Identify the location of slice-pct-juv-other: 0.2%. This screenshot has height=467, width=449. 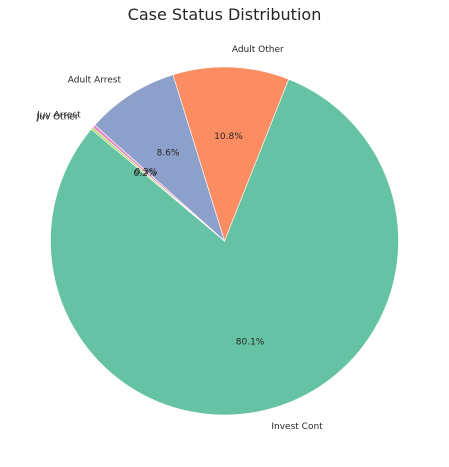
(145, 174).